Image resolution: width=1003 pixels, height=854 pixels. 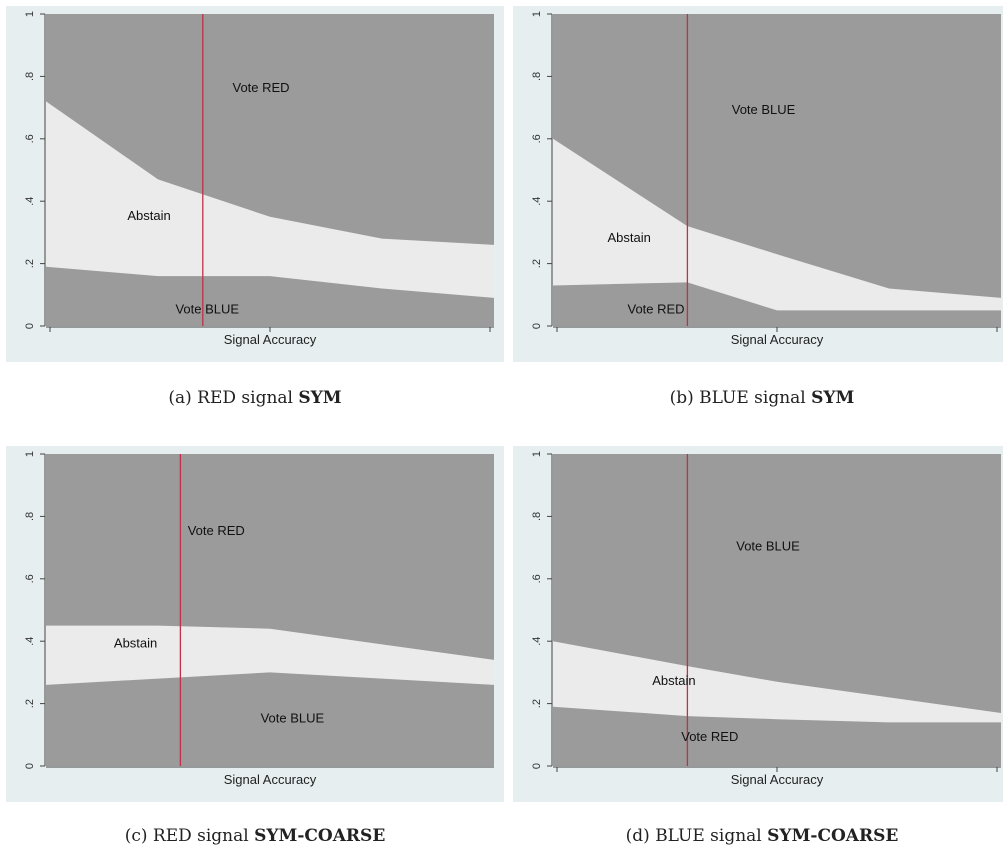 I want to click on abstain-band-d, so click(x=777, y=682).